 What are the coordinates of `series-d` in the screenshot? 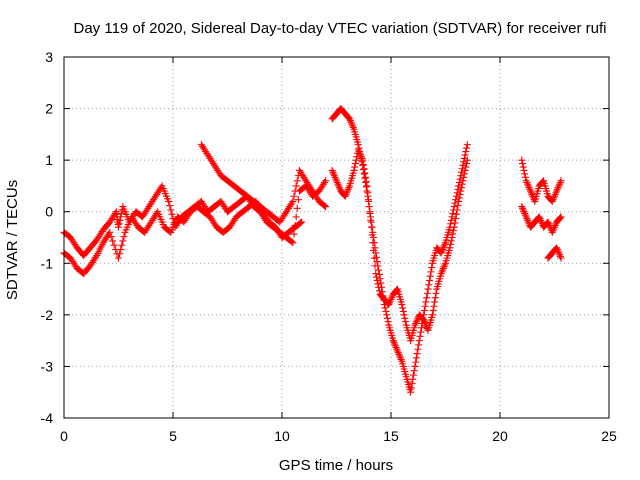 It's located at (399, 250).